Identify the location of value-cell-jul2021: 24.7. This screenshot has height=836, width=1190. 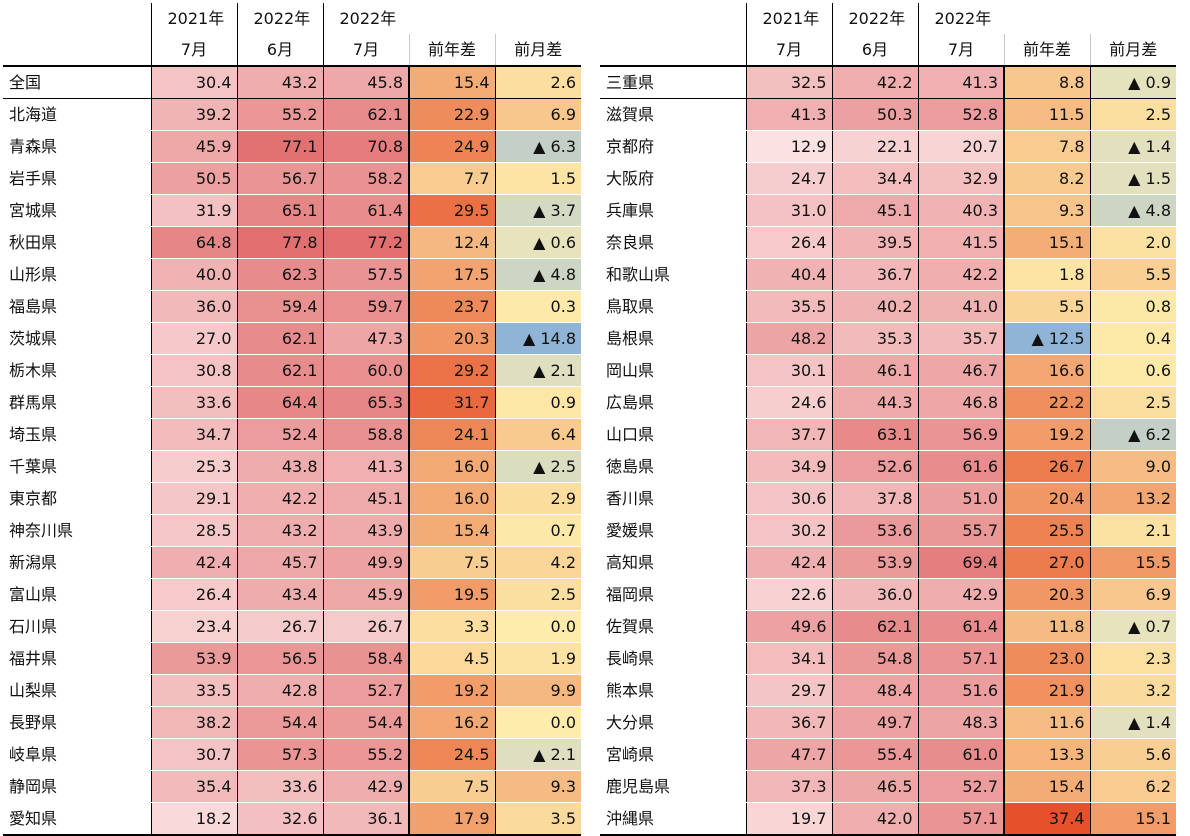
(788, 178).